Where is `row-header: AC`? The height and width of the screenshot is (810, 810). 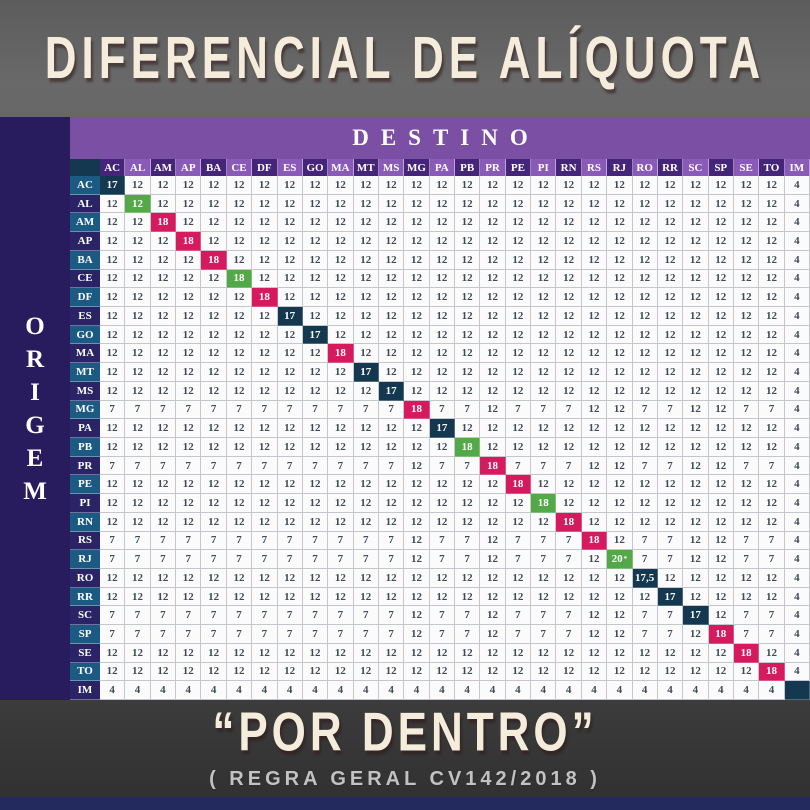
row-header: AC is located at coordinates (85, 185).